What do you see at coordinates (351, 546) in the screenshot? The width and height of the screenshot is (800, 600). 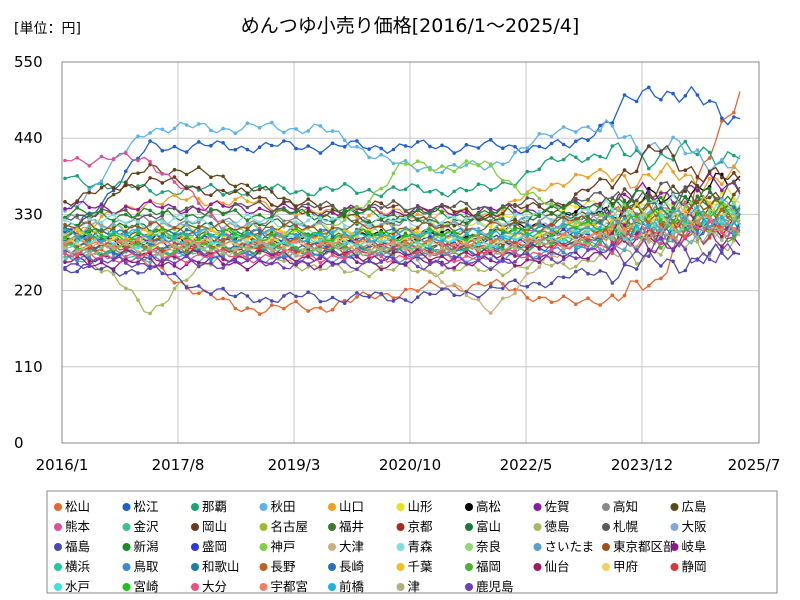 I see `legend-label: 大津` at bounding box center [351, 546].